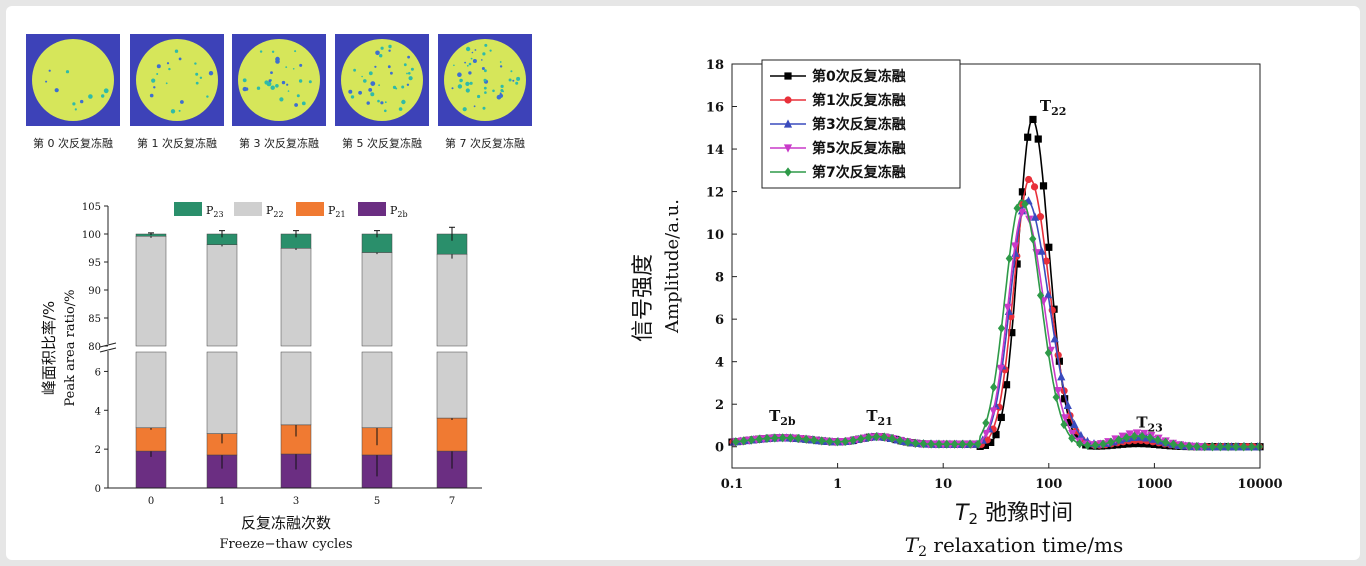 Image resolution: width=1366 pixels, height=566 pixels. I want to click on x-tick-label: 10000, so click(1259, 484).